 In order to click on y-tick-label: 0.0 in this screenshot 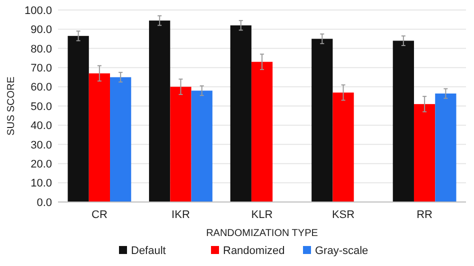, I will do `click(44, 202)`.